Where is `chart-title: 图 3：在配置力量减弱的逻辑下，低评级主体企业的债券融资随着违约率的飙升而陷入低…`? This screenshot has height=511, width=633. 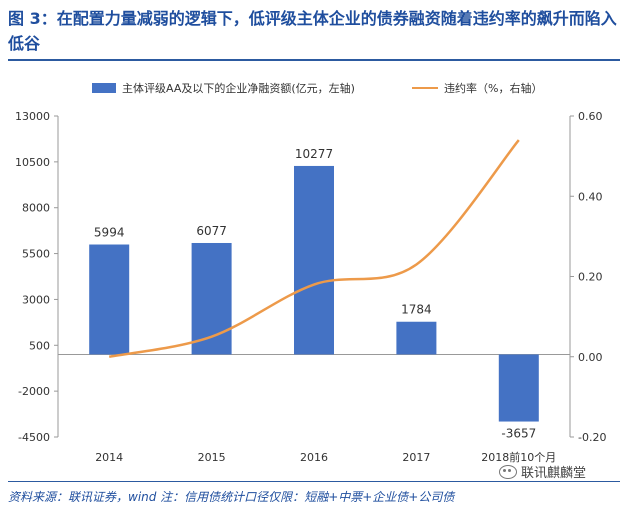
chart-title: 图 3：在配置力量减弱的逻辑下，低评级主体企业的债券融资随着违约率的飙升而陷入低… is located at coordinates (312, 31).